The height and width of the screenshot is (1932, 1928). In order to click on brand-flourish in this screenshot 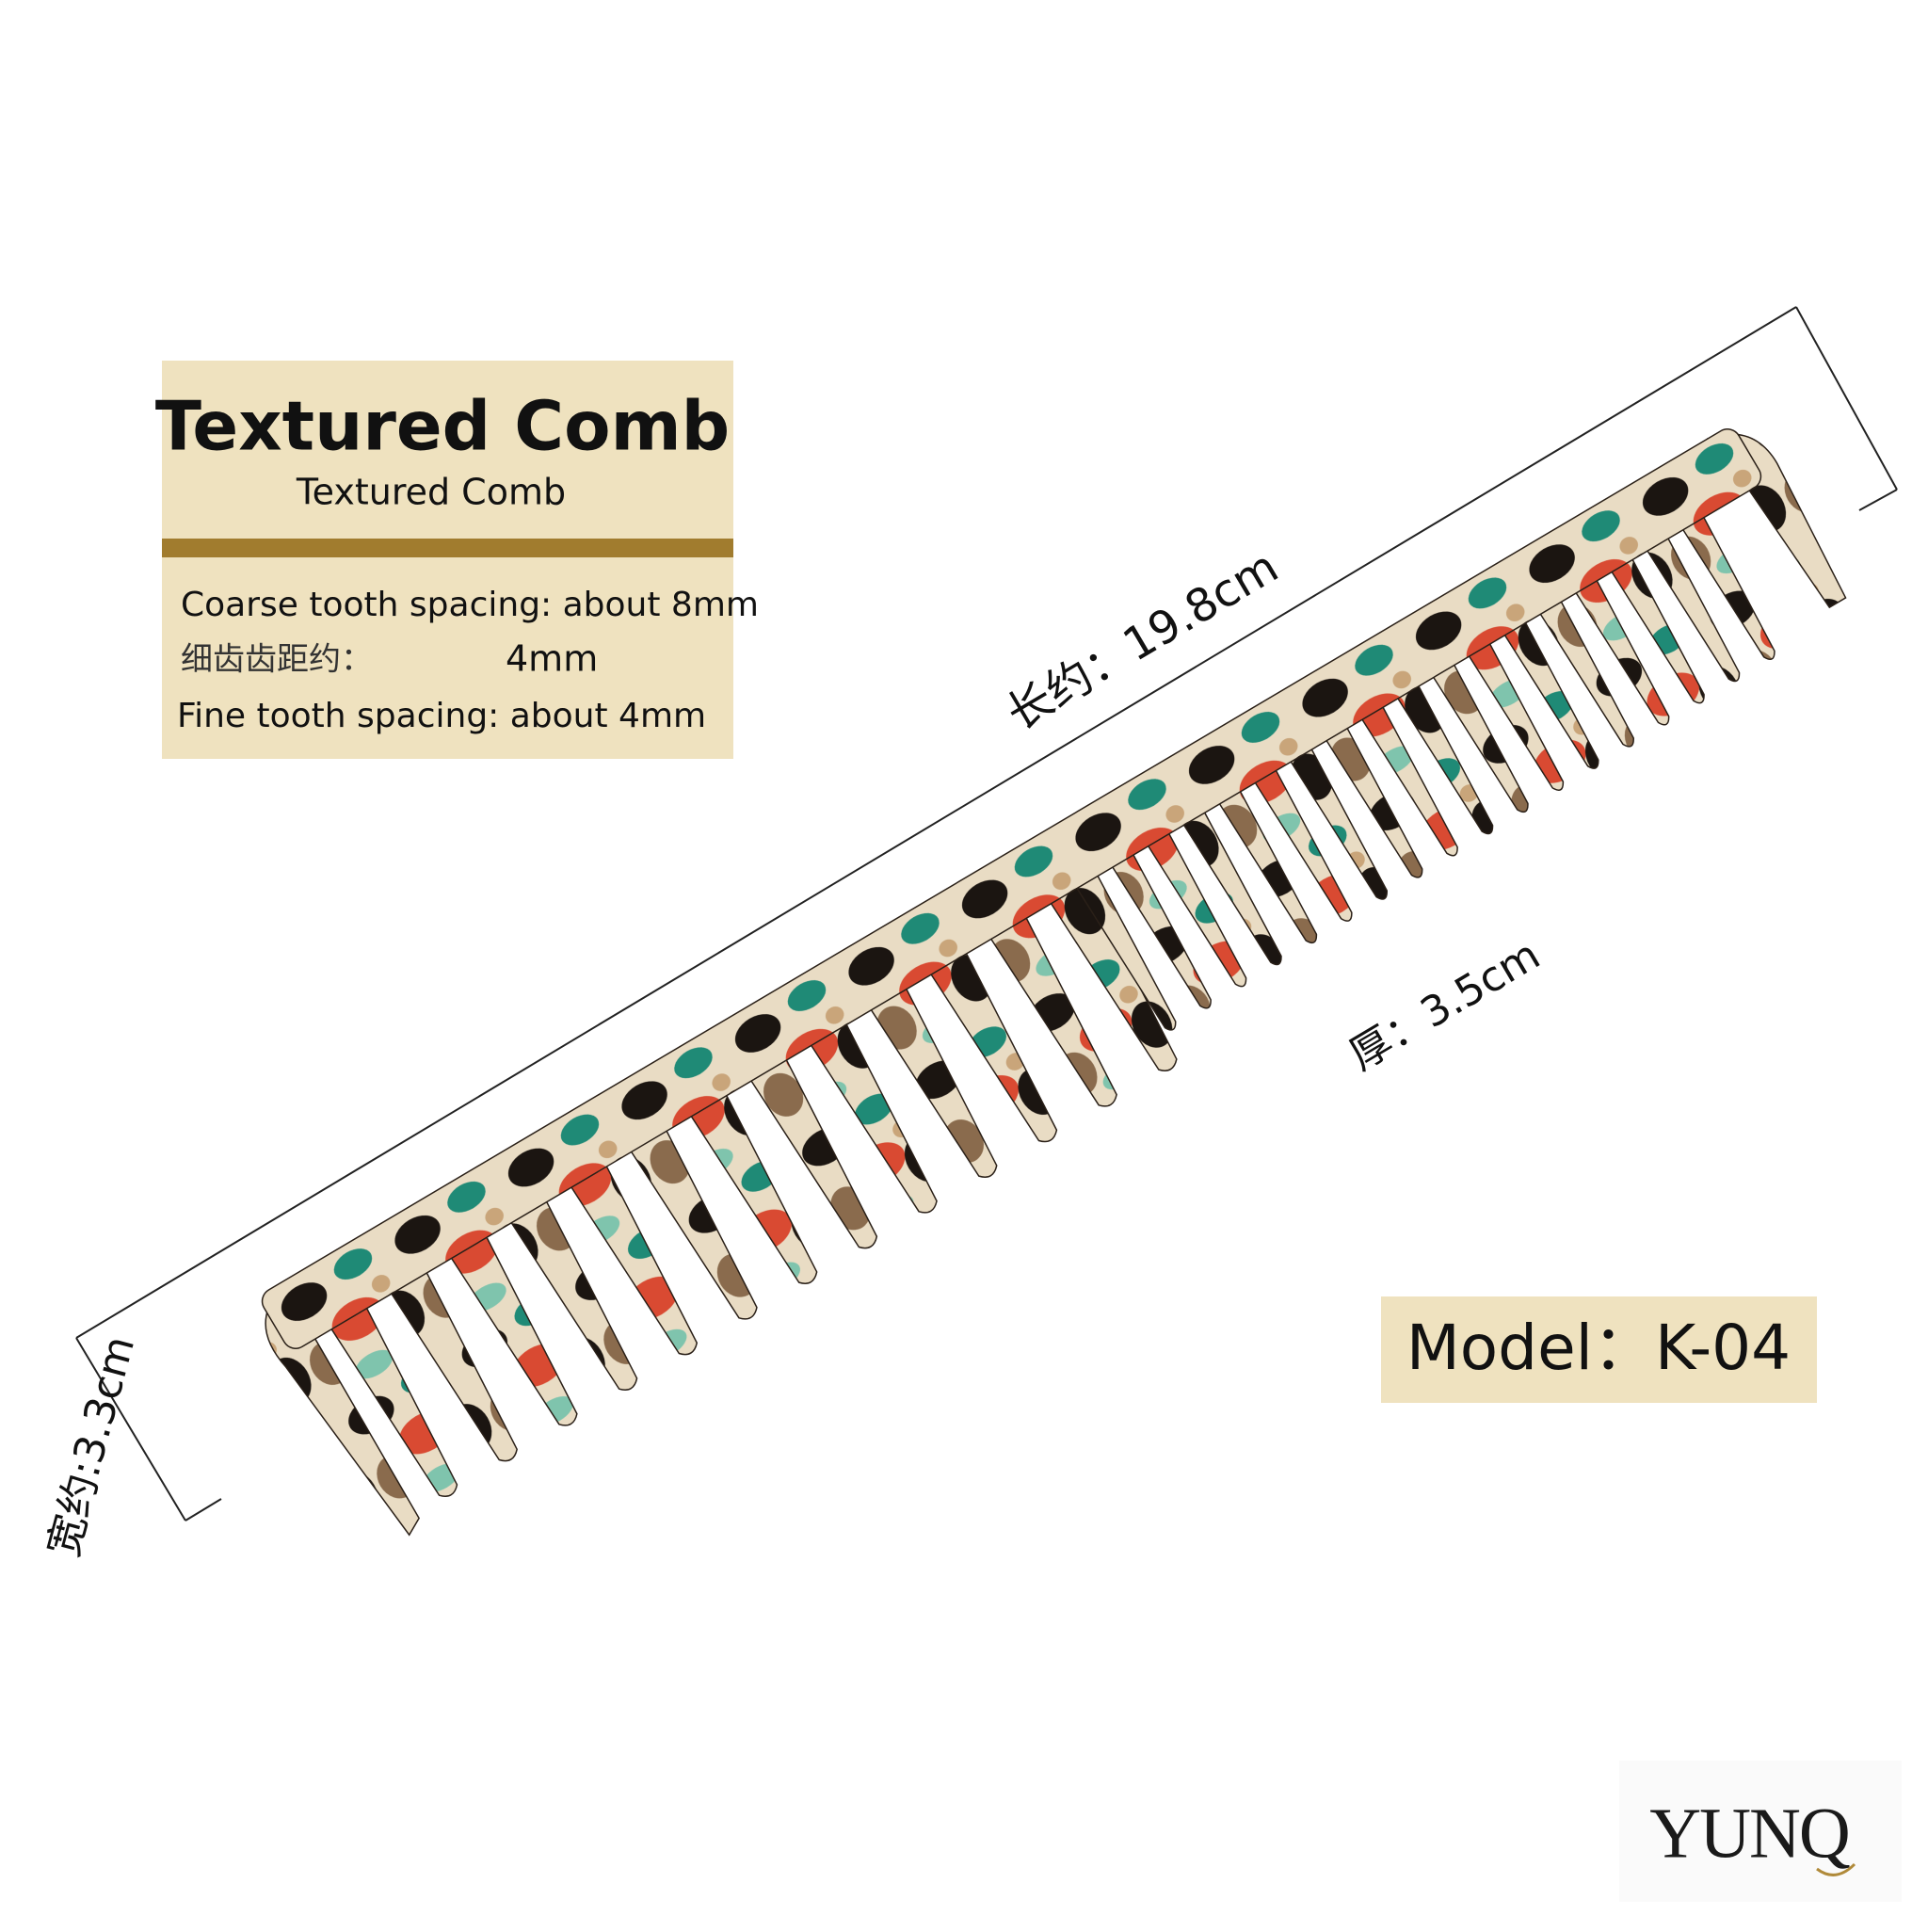, I will do `click(1836, 1869)`.